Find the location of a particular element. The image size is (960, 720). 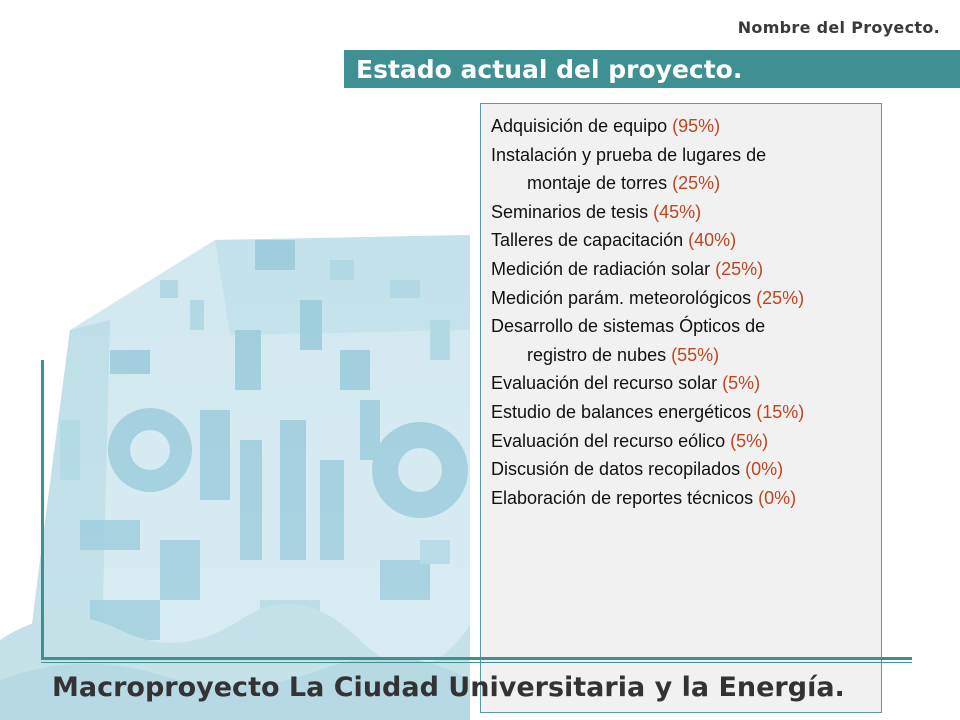

vertical-rule is located at coordinates (42, 510).